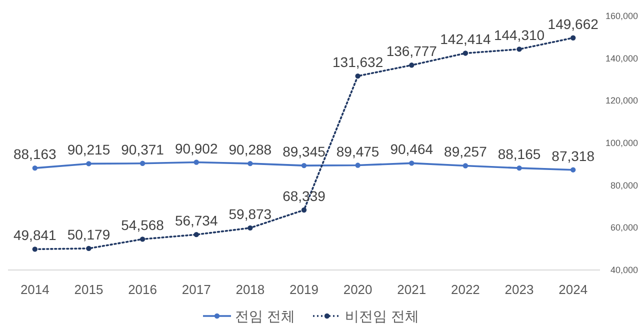 The height and width of the screenshot is (331, 640). Describe the element at coordinates (519, 154) in the screenshot. I see `data-label: 88,165` at that location.